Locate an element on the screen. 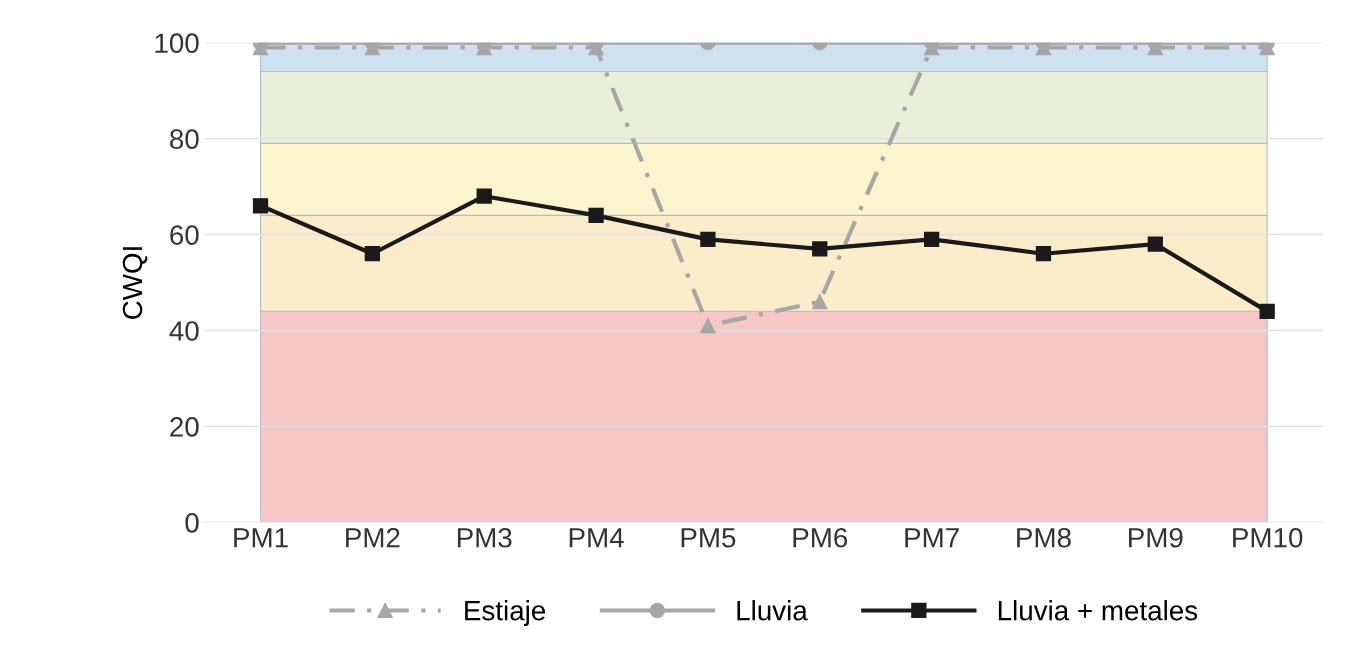  legend-label: Estiaje is located at coordinates (505, 613).